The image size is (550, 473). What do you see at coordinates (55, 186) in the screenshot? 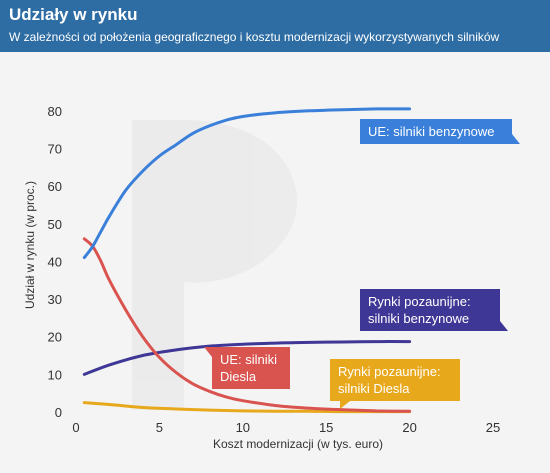
I see `y-tick-label: 60` at bounding box center [55, 186].